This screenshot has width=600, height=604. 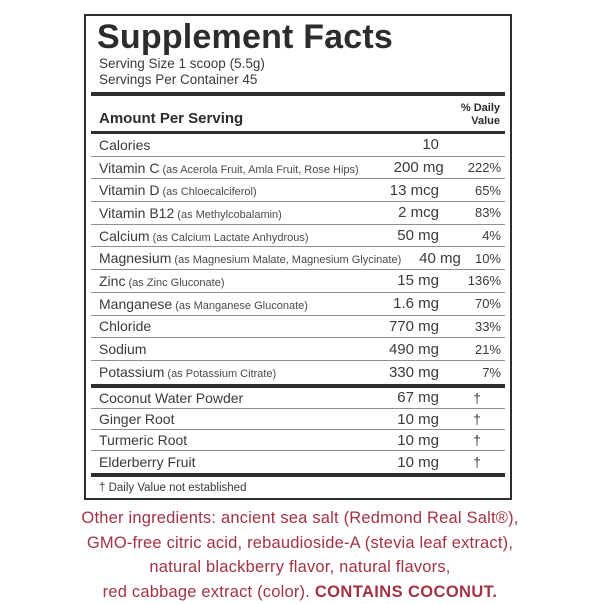 What do you see at coordinates (401, 167) in the screenshot?
I see `nutrient-amount: 200 mg` at bounding box center [401, 167].